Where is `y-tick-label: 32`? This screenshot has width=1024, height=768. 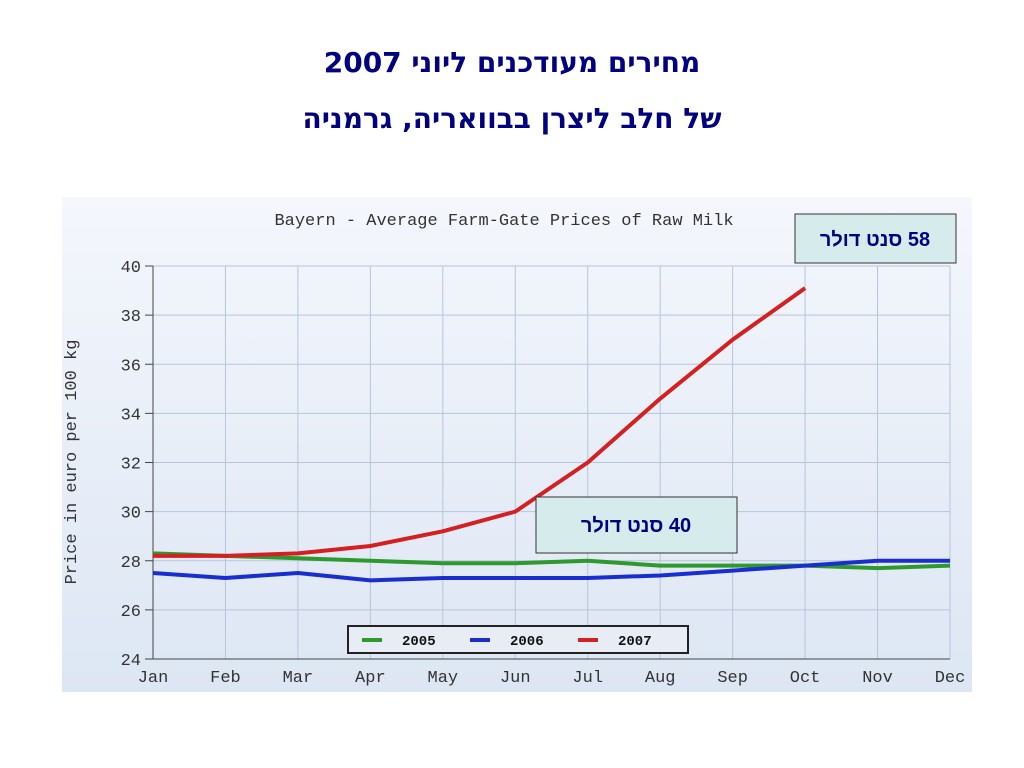
y-tick-label: 32 is located at coordinates (131, 465).